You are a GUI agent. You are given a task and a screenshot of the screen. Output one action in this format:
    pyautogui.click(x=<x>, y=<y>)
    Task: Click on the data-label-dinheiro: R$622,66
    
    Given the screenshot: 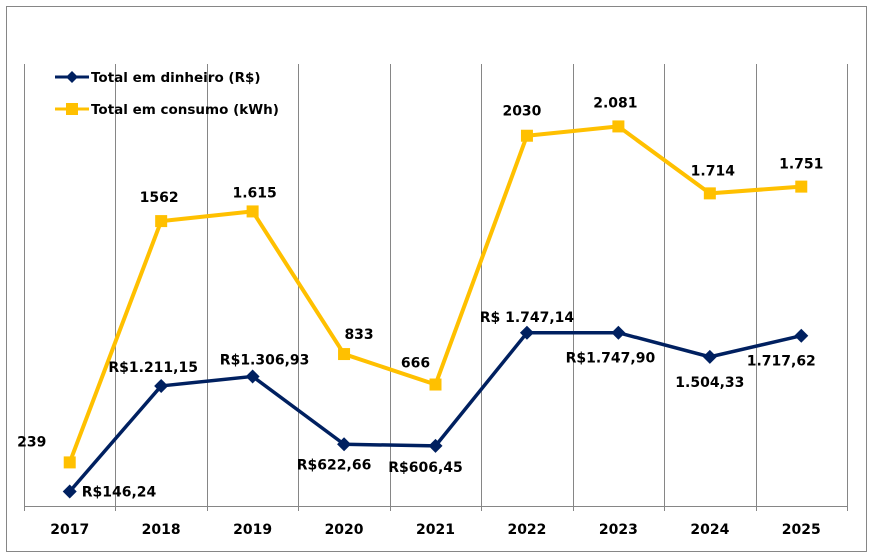 What is the action you would take?
    pyautogui.click(x=334, y=465)
    